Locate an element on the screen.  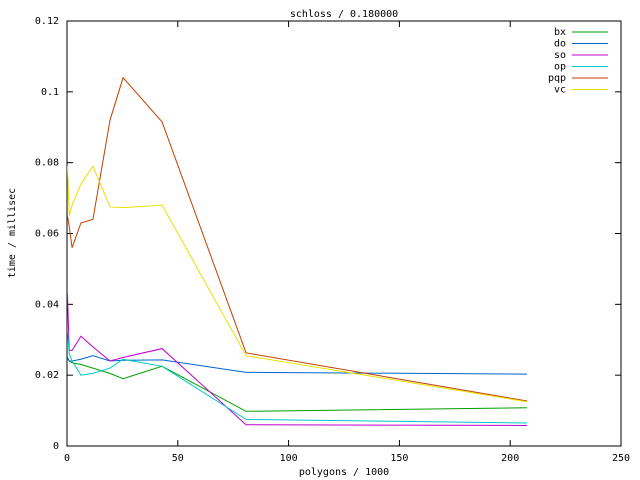
legend-label: op is located at coordinates (560, 67).